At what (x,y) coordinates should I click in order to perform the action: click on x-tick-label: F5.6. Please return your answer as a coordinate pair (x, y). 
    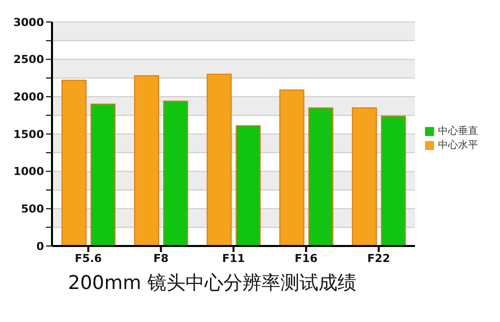
    Looking at the image, I should click on (88, 258).